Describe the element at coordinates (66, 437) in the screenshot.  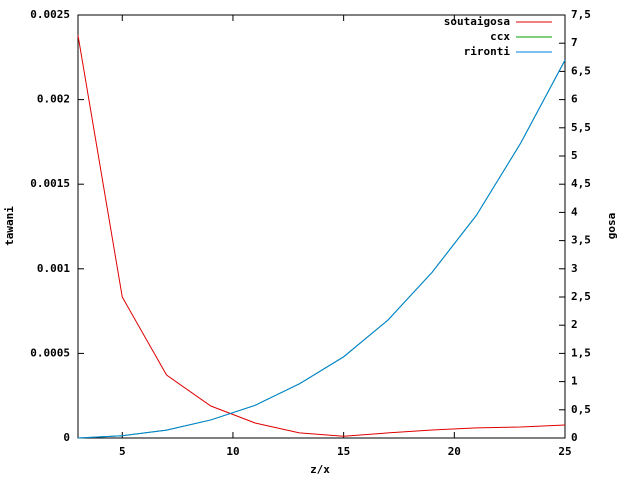
I see `y-tick-label: 0` at that location.